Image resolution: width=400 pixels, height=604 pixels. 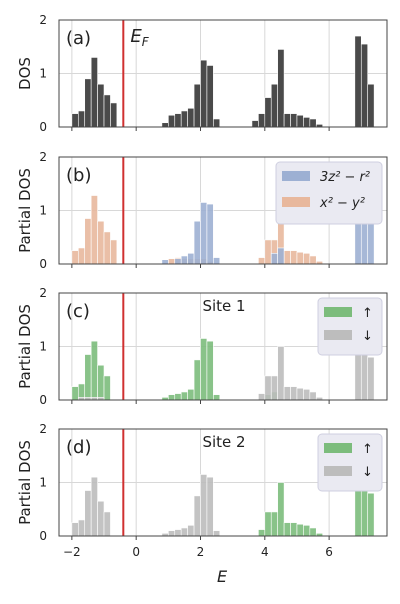 I want to click on x-tick-label: 2, so click(x=201, y=552).